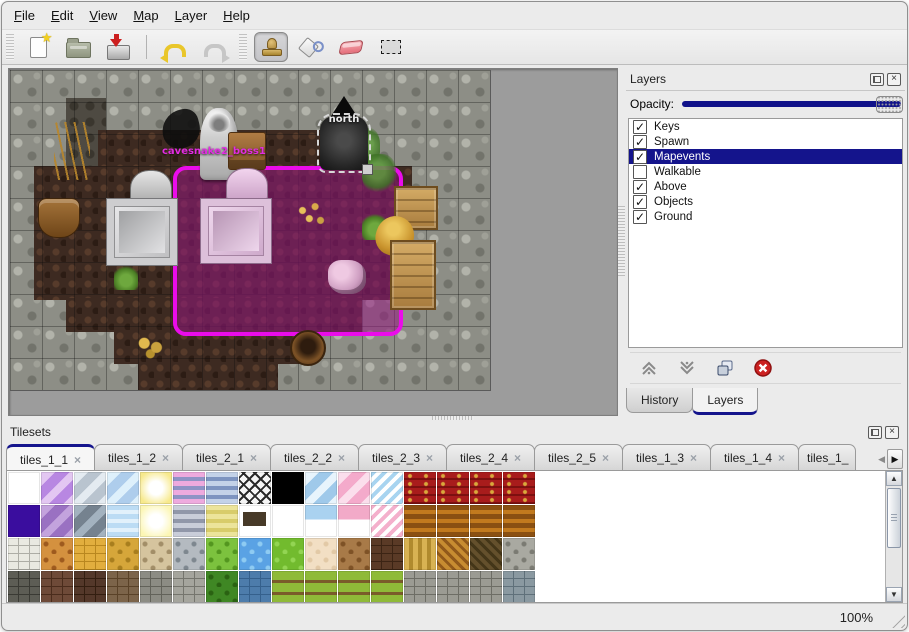 The width and height of the screenshot is (909, 632). Describe the element at coordinates (666, 457) in the screenshot. I see `tileset-tab-tiles_1_3: tiles_1_3 ×` at that location.